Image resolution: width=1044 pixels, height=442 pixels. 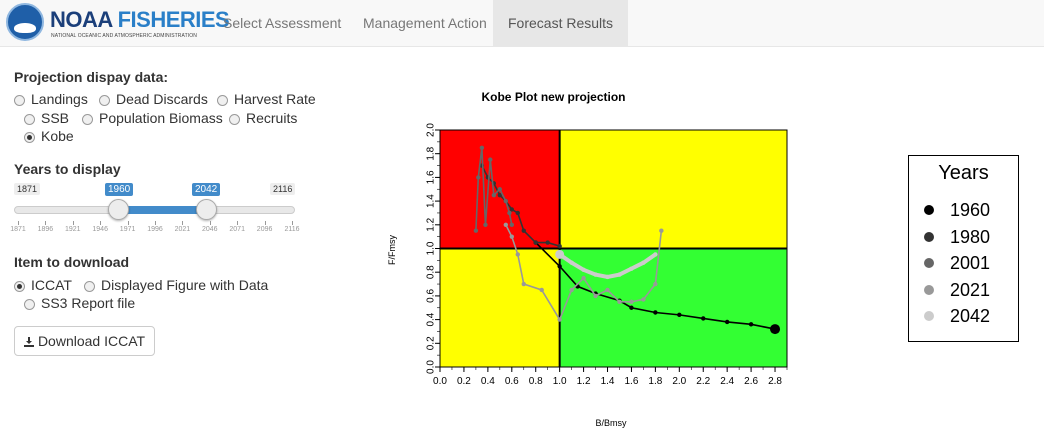 I want to click on quadrant-bottom-left, so click(x=500, y=307).